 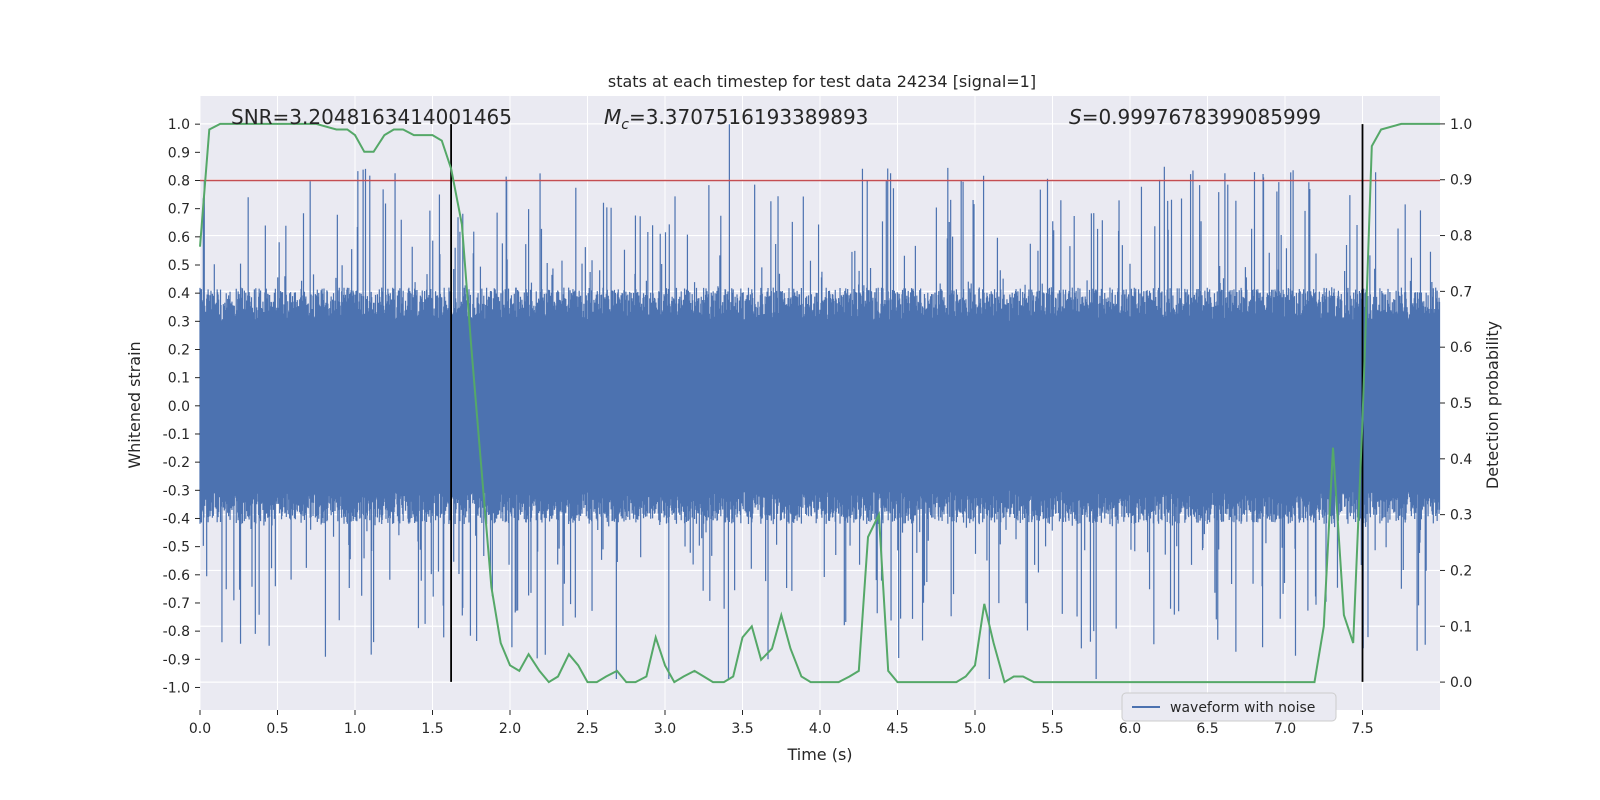 I want to click on x-tick-label: 1.5, so click(x=432, y=729).